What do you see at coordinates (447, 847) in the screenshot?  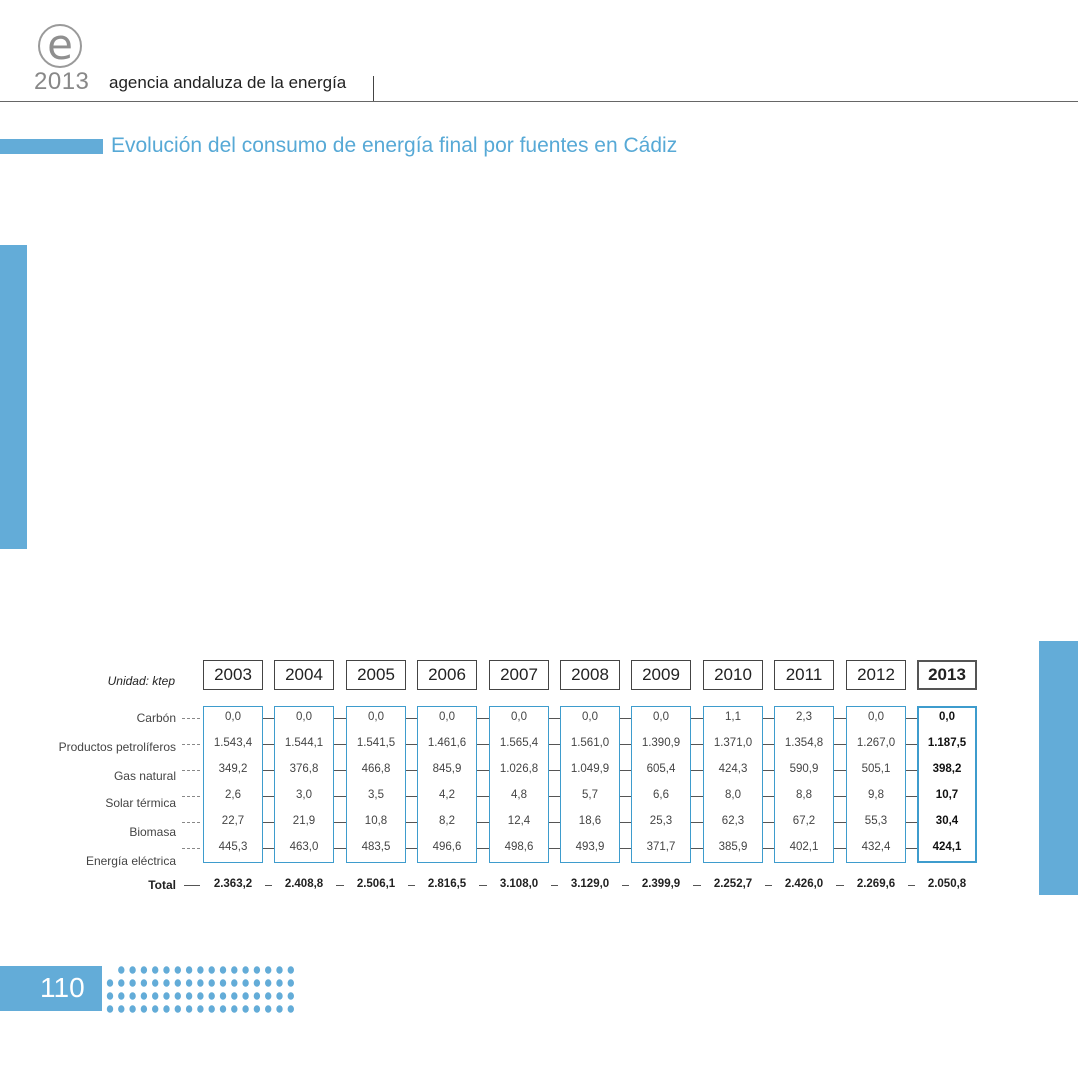 I see `table-cell: 496,6` at bounding box center [447, 847].